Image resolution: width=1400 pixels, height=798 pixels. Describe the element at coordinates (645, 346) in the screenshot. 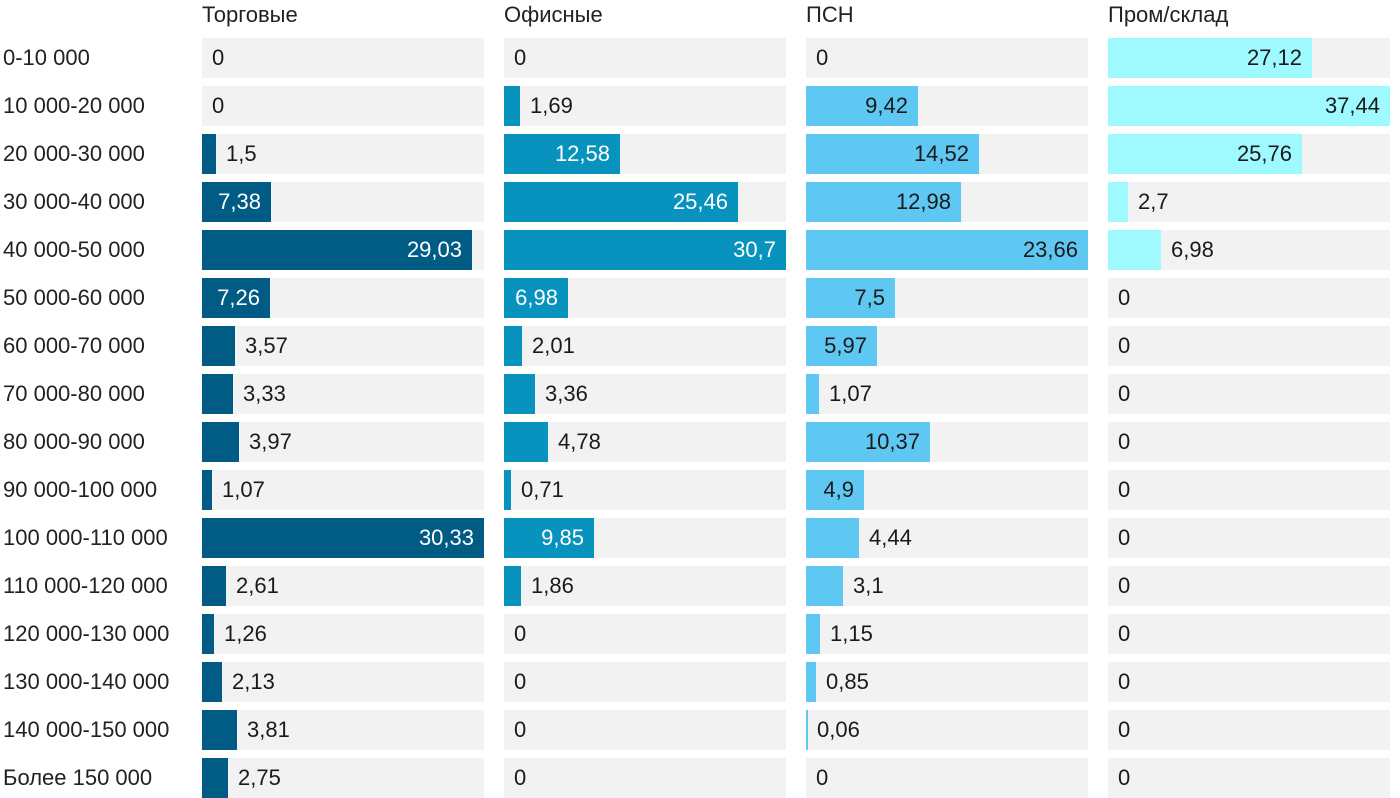

I see `bar-track: 2,01` at that location.